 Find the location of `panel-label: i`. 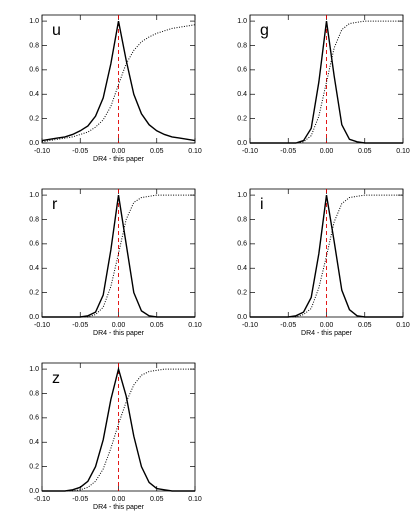

panel-label: i is located at coordinates (262, 204).